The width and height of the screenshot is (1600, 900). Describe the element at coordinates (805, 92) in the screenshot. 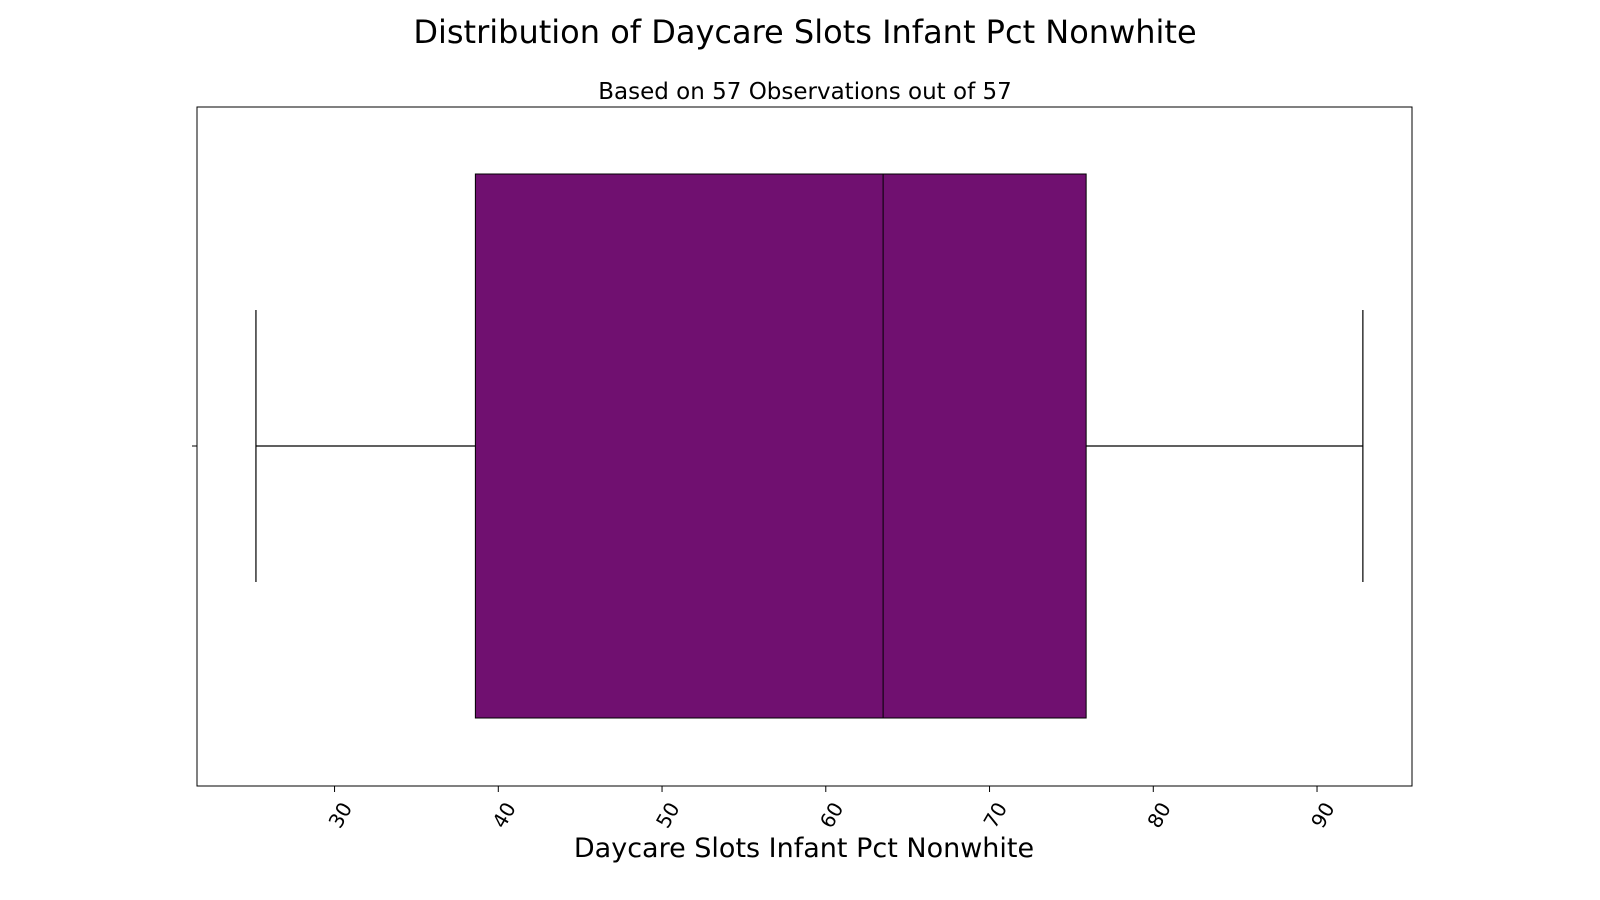

I see `chart-subtitle: Based on 57 Observations out of 57` at that location.